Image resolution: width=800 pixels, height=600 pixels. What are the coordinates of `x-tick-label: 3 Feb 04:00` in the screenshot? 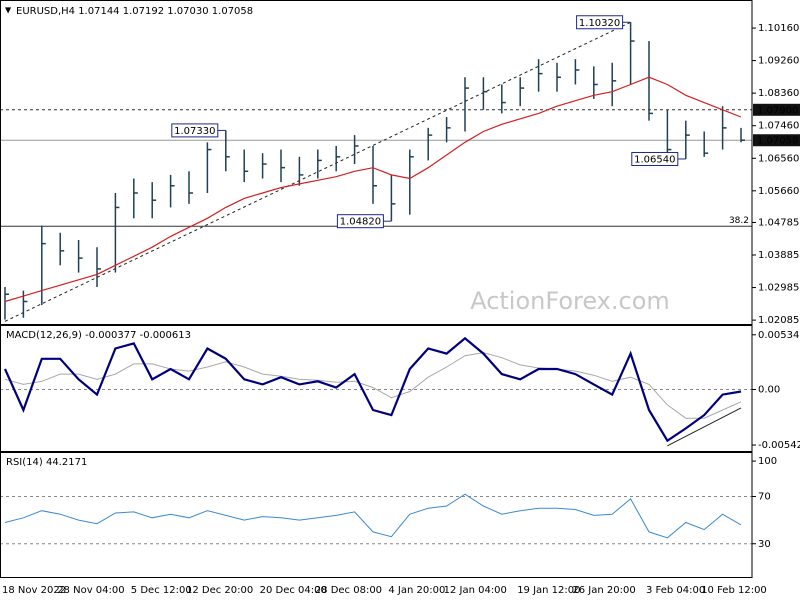 It's located at (675, 590).